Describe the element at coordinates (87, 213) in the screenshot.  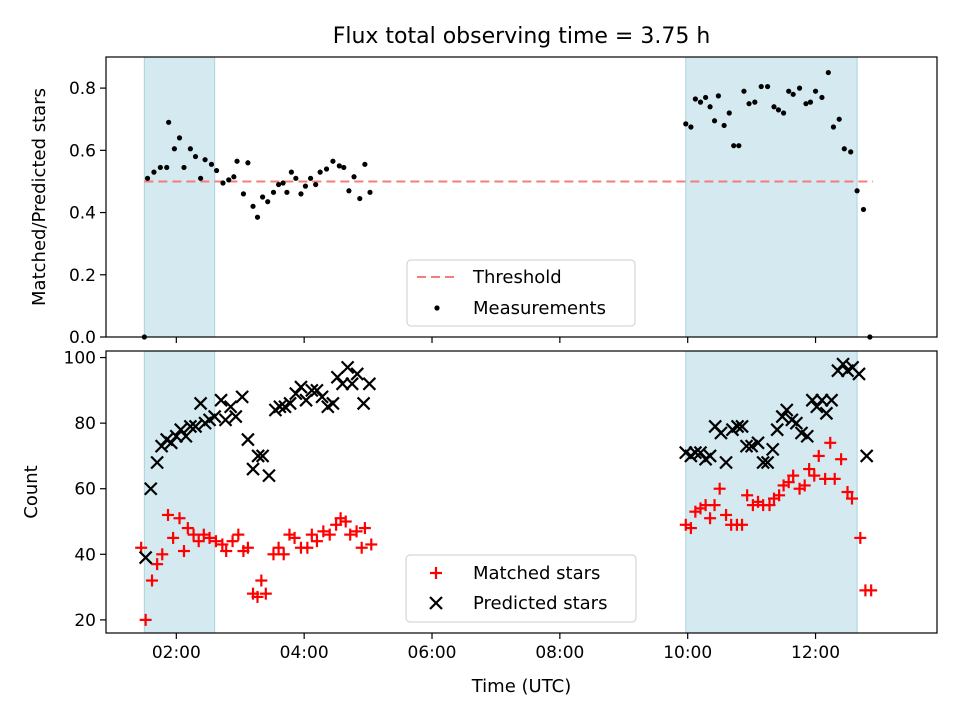
I see `ratio-panel-y-axis: 0.0 0.2 0.4 0.6 0.8` at that location.